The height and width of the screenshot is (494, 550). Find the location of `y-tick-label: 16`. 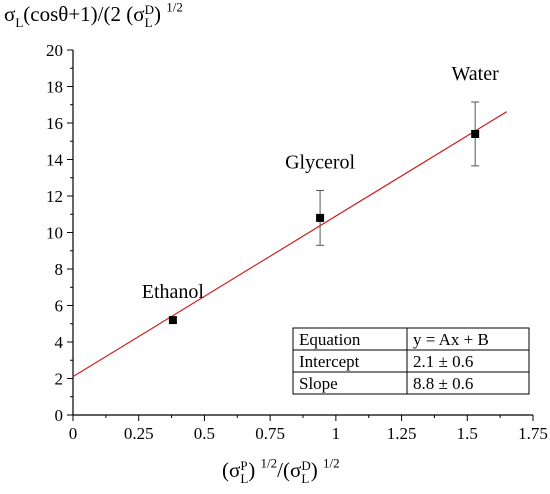

y-tick-label: 16 is located at coordinates (54, 123).